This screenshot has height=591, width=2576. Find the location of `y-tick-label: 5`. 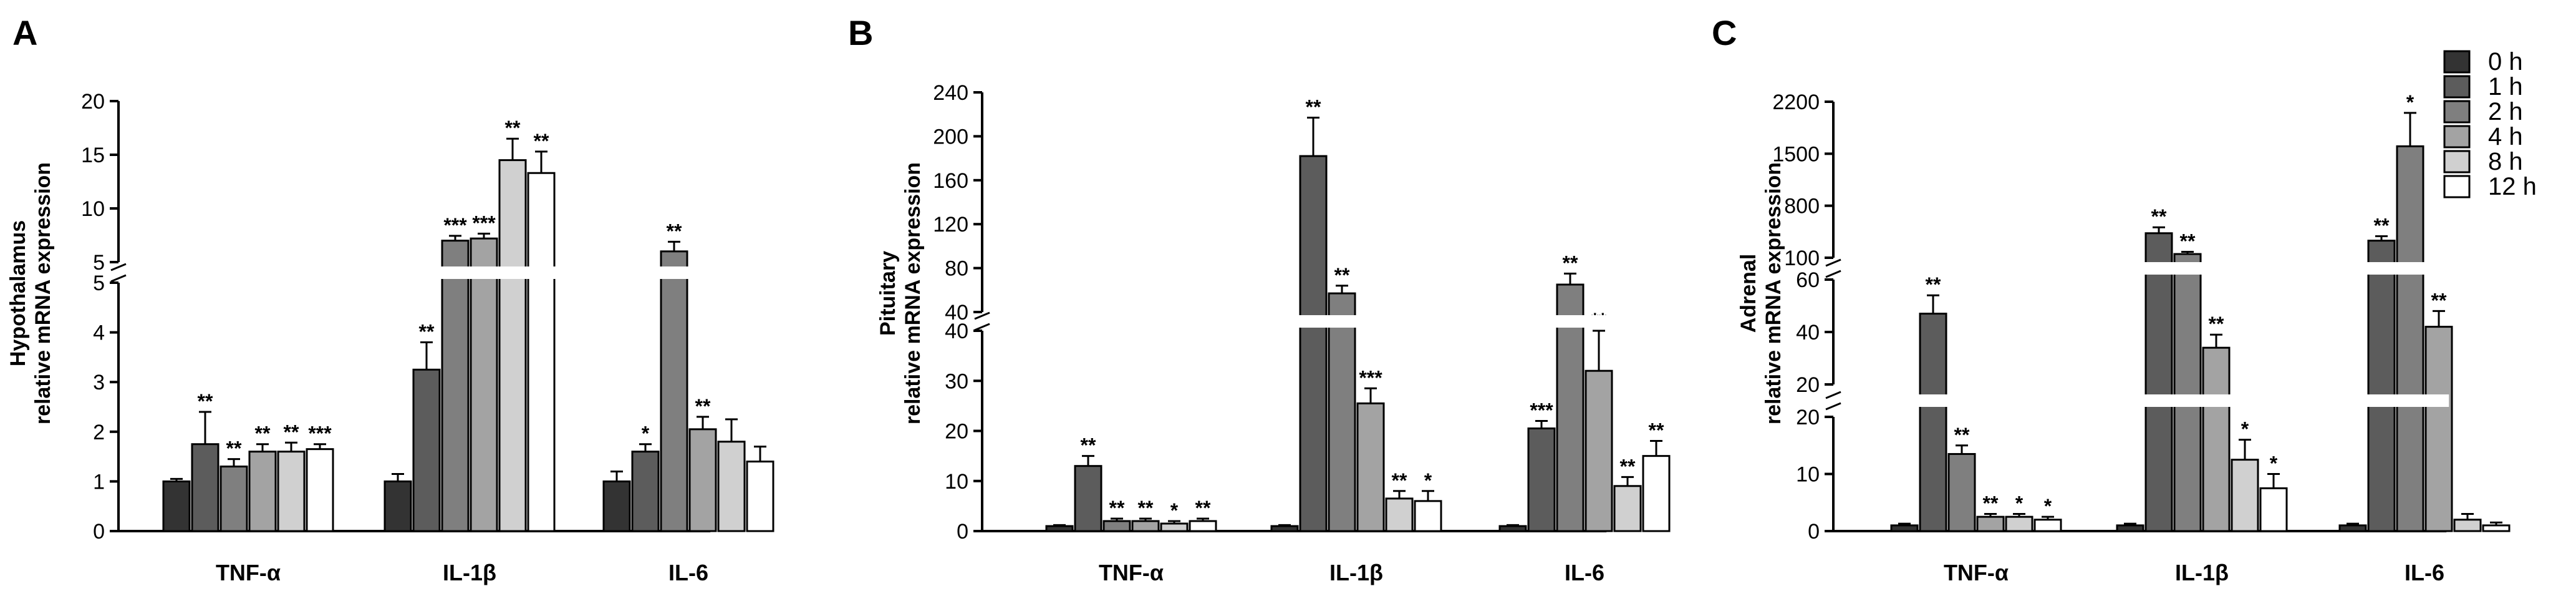

y-tick-label: 5 is located at coordinates (99, 263).